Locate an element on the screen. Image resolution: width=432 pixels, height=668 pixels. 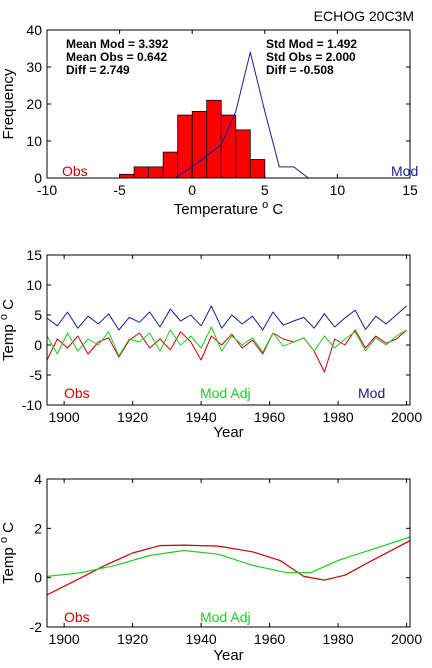
smoothed-line-mod-adj is located at coordinates (228, 556).